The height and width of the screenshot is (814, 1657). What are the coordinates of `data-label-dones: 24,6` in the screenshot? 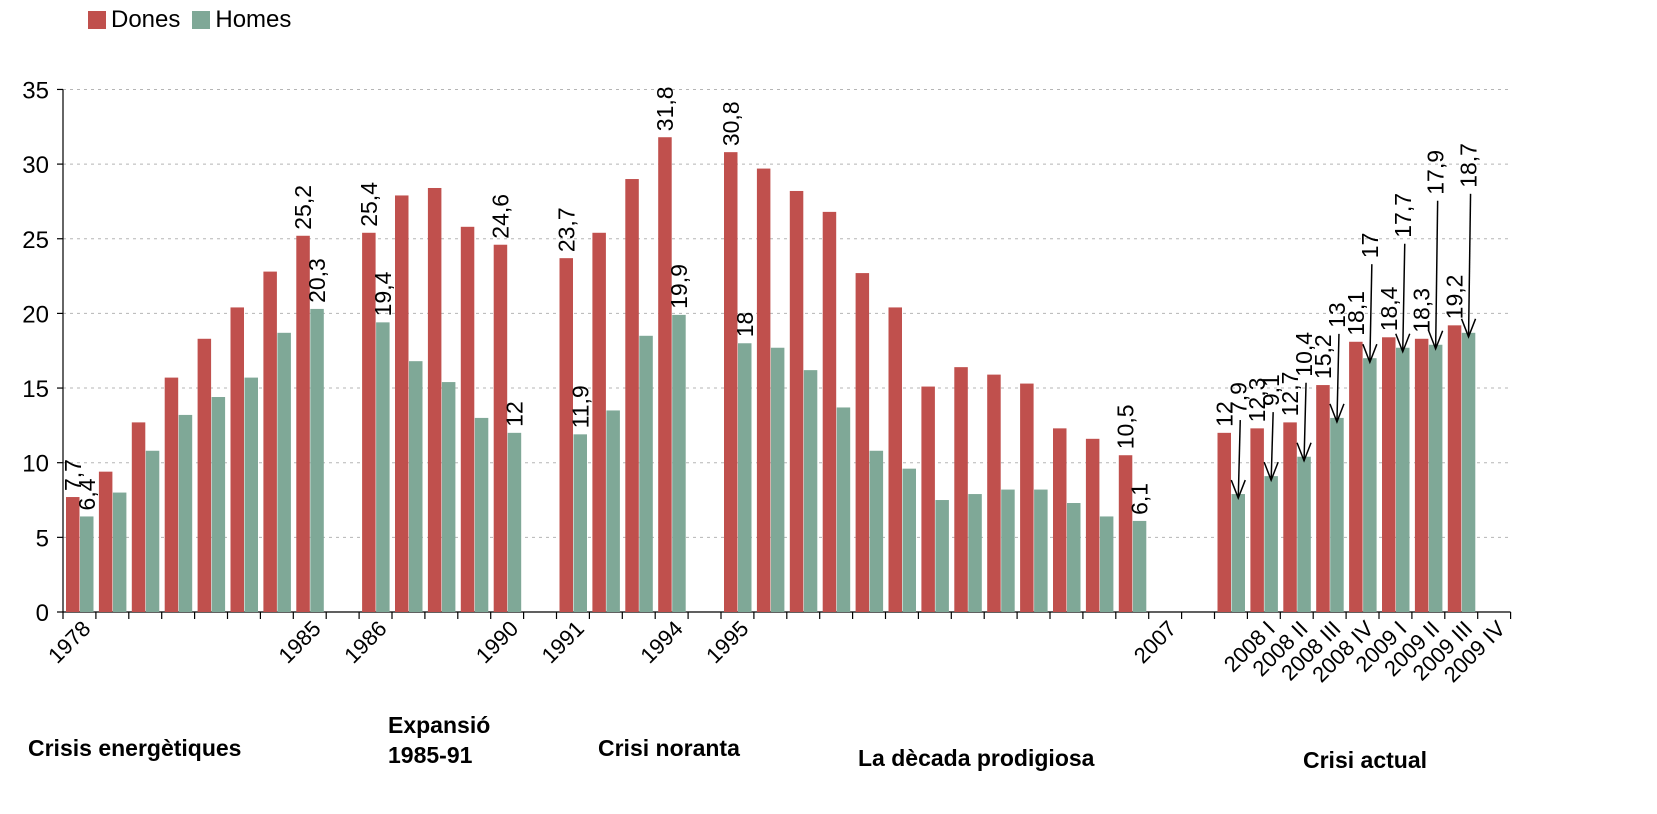 It's located at (500, 216).